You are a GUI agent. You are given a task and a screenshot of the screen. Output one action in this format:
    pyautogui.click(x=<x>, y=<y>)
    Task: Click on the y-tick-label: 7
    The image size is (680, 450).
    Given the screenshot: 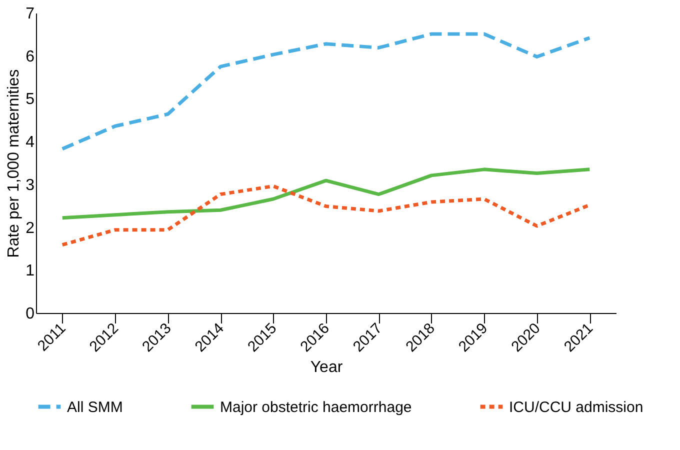 What is the action you would take?
    pyautogui.click(x=30, y=14)
    